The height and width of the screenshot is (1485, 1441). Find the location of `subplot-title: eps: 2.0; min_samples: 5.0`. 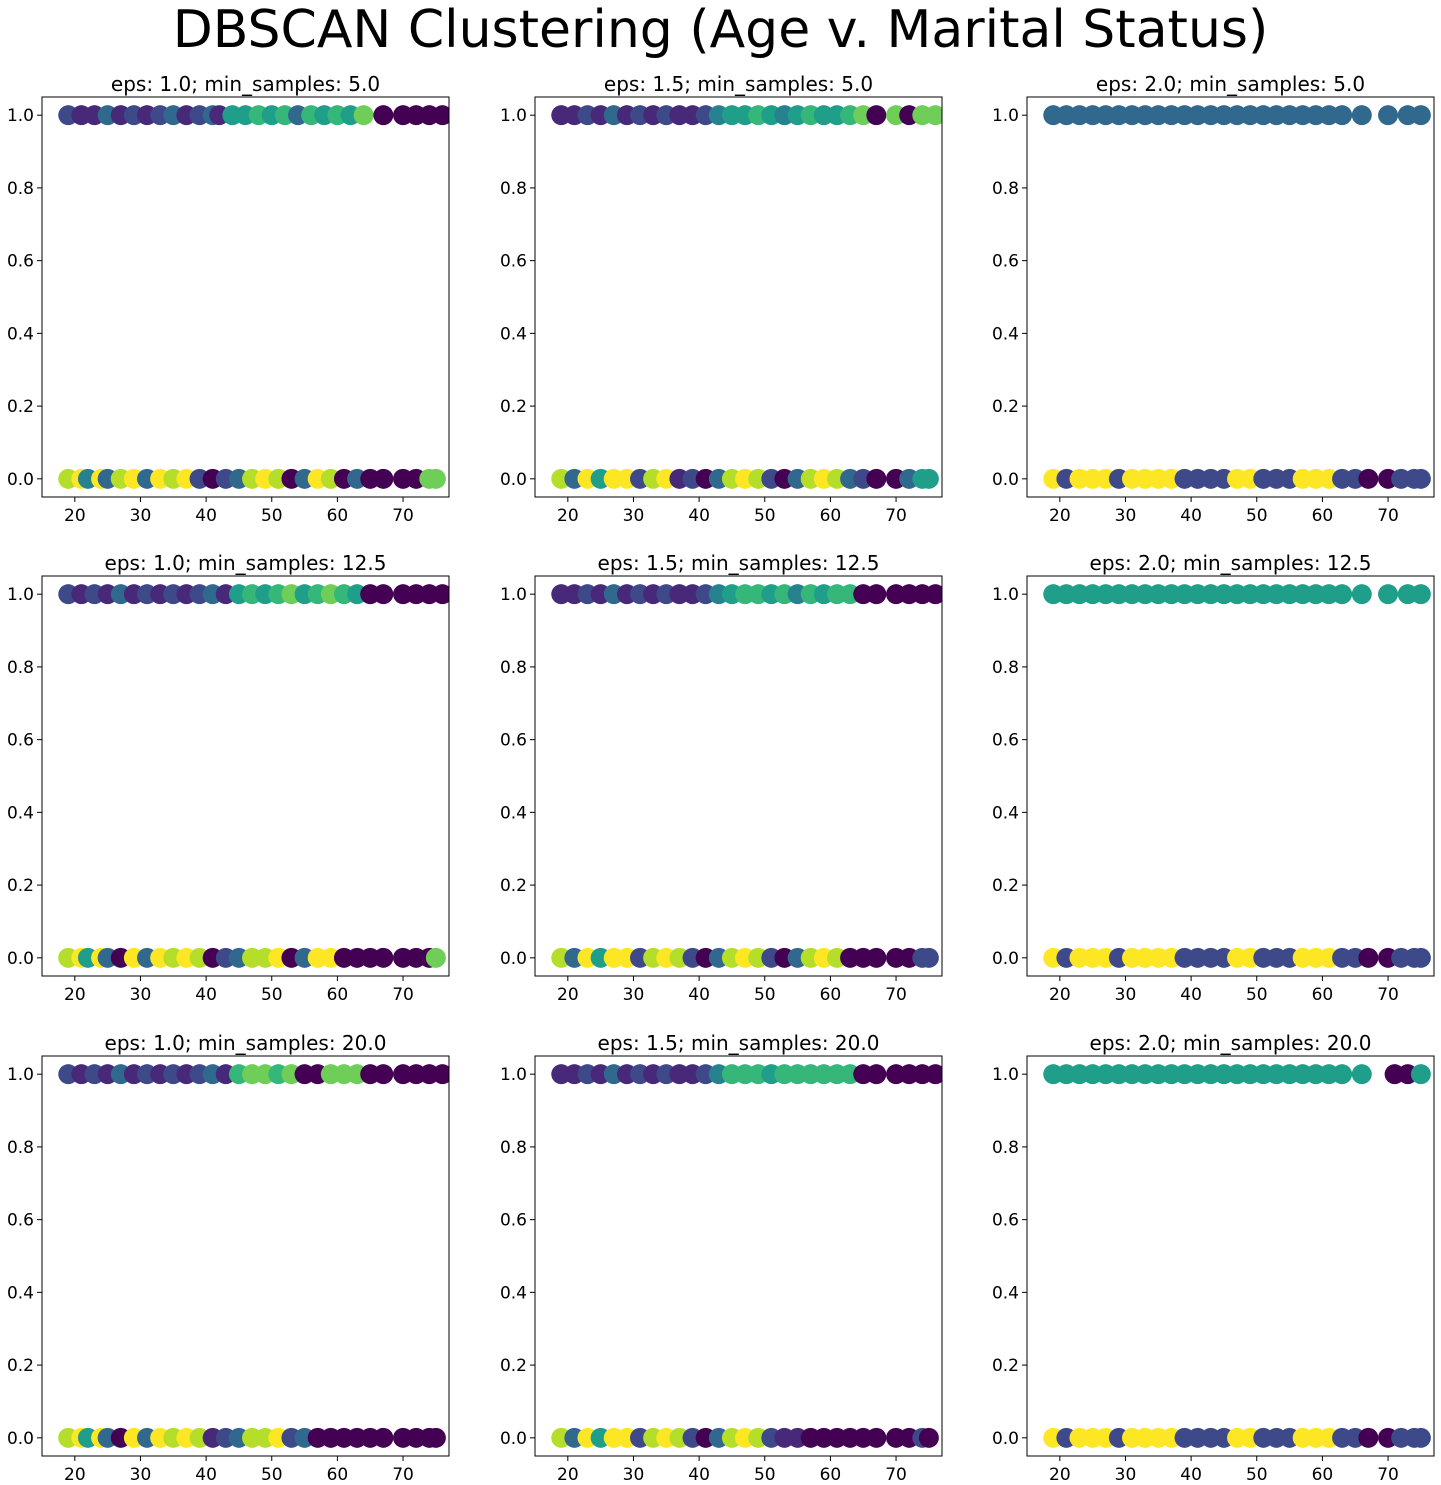

subplot-title: eps: 2.0; min_samples: 5.0 is located at coordinates (1230, 84).